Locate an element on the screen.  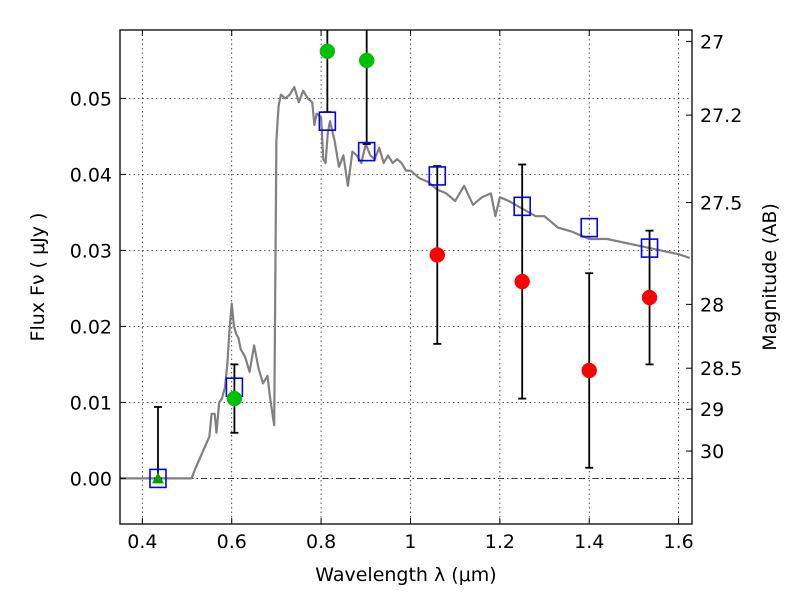
y2-axis-title: Magnitude (AB) is located at coordinates (770, 277).